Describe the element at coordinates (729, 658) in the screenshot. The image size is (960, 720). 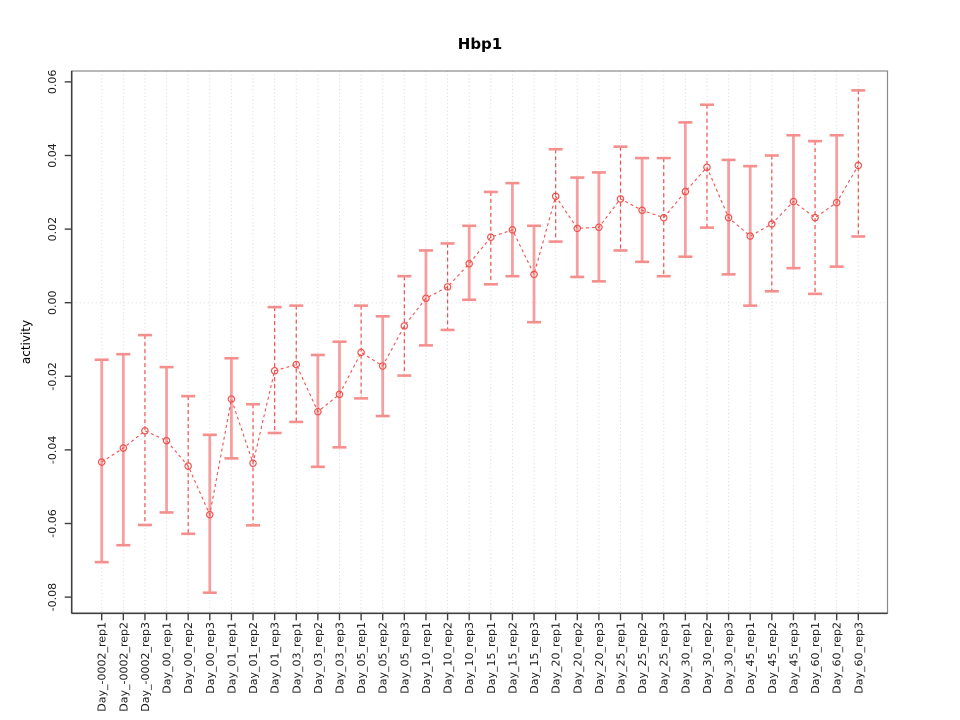
I see `x-tick-label: Day_30_rep3` at that location.